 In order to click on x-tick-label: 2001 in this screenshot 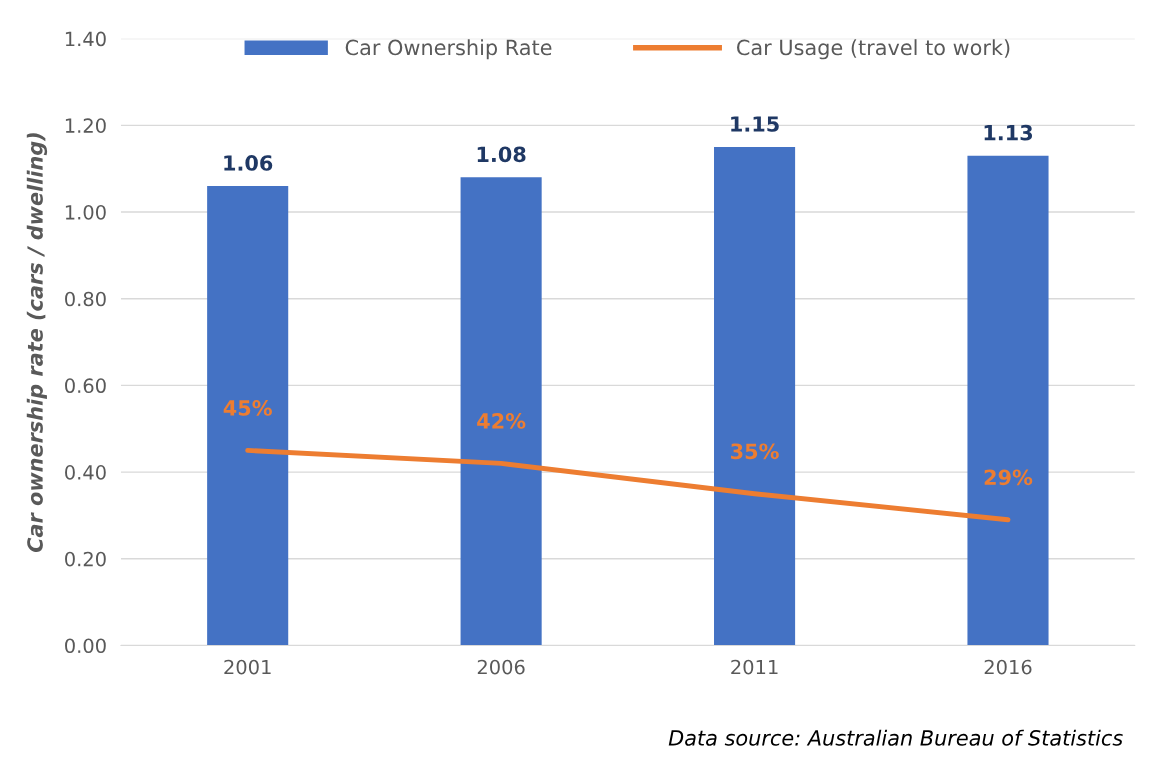, I will do `click(247, 667)`.